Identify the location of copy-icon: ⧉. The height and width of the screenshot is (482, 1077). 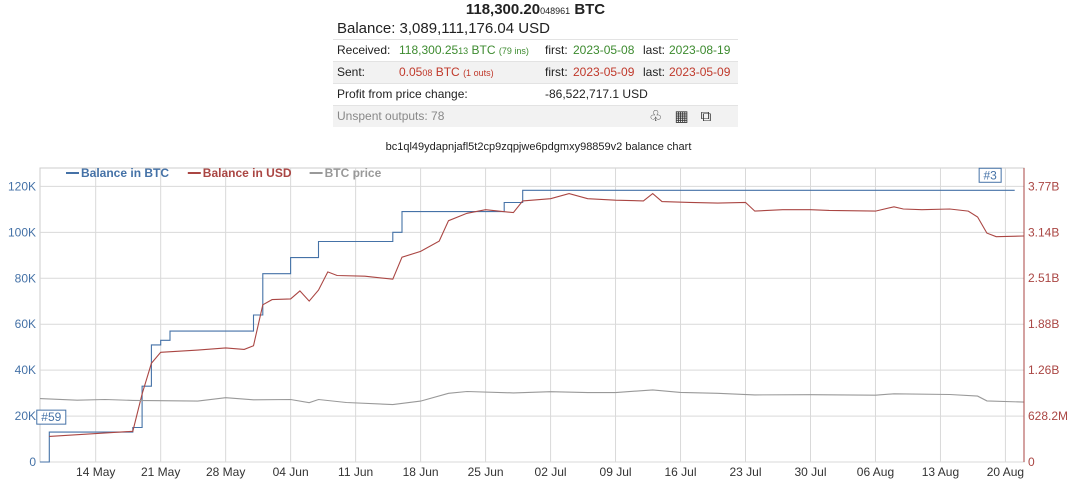
(706, 116).